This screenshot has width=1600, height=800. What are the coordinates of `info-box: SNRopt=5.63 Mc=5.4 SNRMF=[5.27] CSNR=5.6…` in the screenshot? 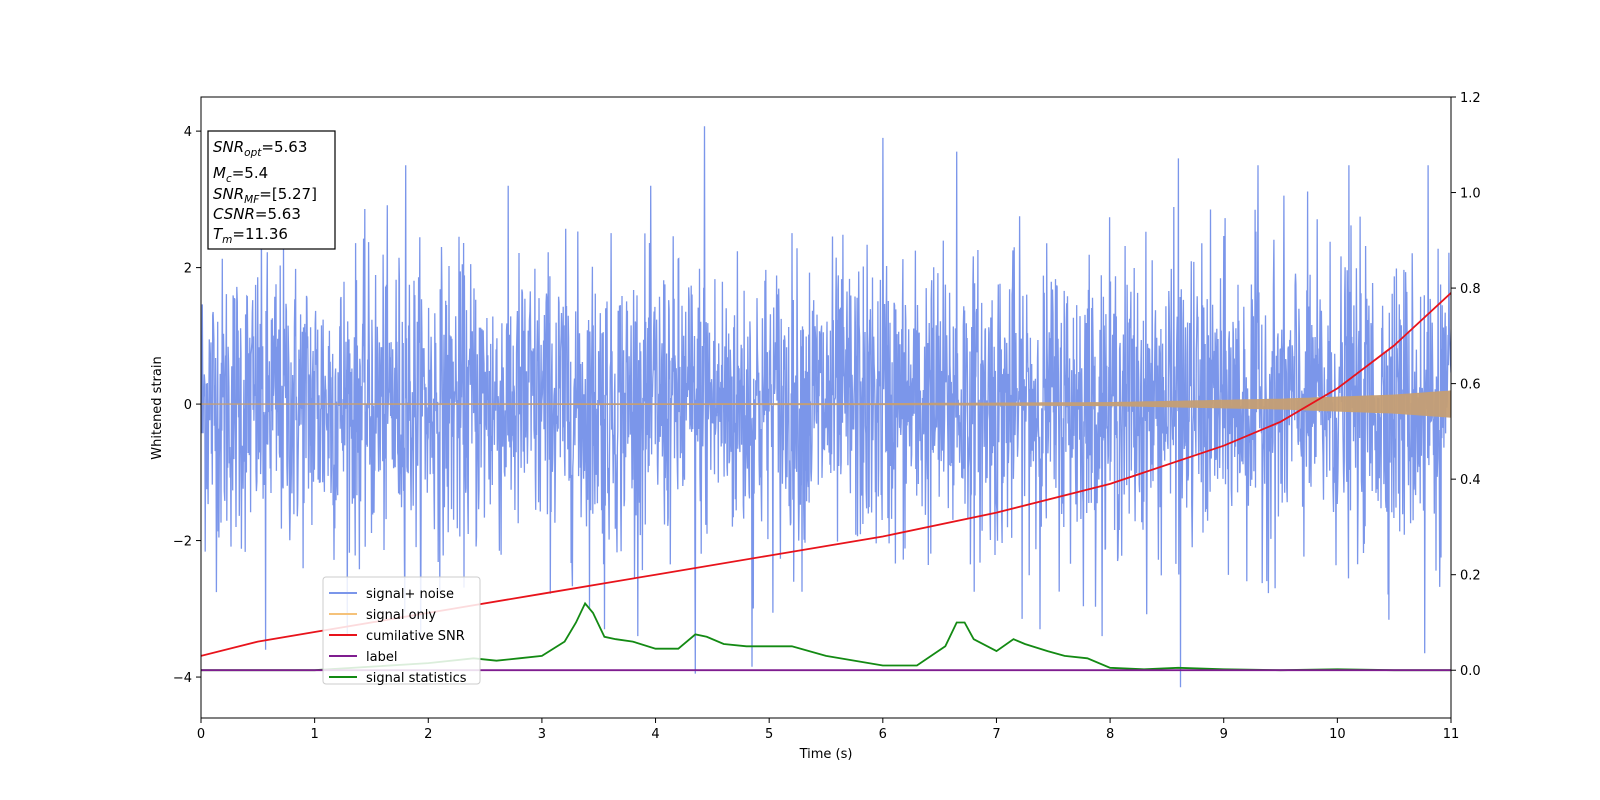 It's located at (271, 190).